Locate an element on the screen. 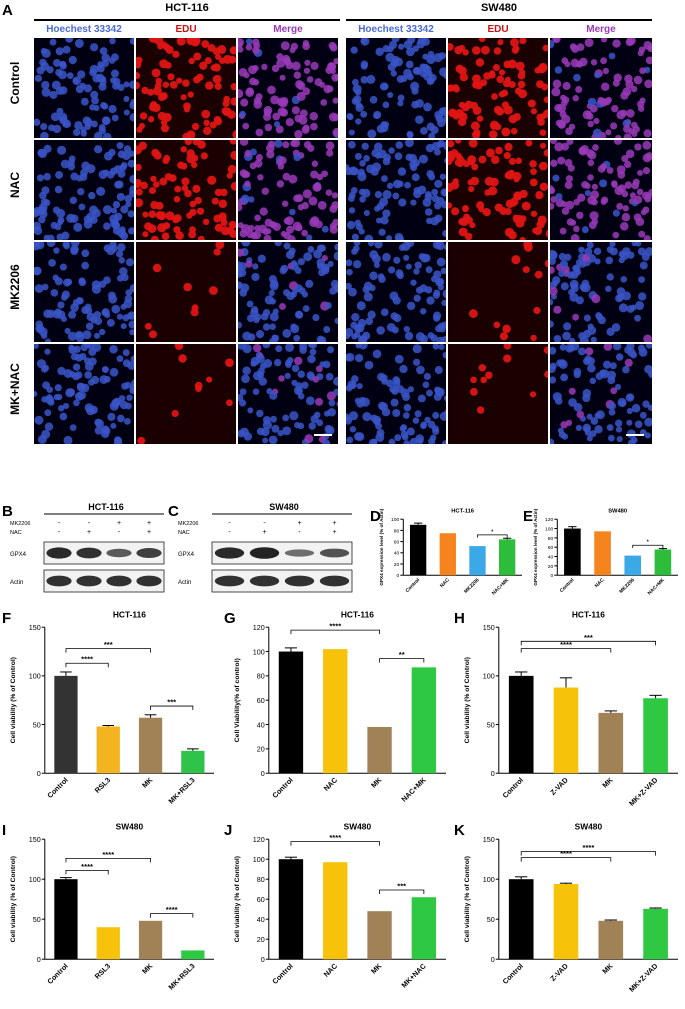 Image resolution: width=685 pixels, height=1009 pixels. x-tick-label: MK+Z-VAD is located at coordinates (643, 977).